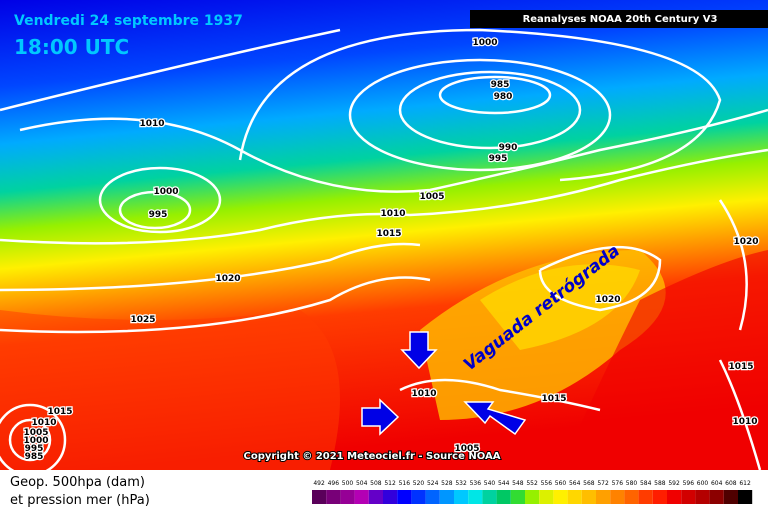  Describe the element at coordinates (660, 483) in the screenshot. I see `scale-label: 588` at that location.